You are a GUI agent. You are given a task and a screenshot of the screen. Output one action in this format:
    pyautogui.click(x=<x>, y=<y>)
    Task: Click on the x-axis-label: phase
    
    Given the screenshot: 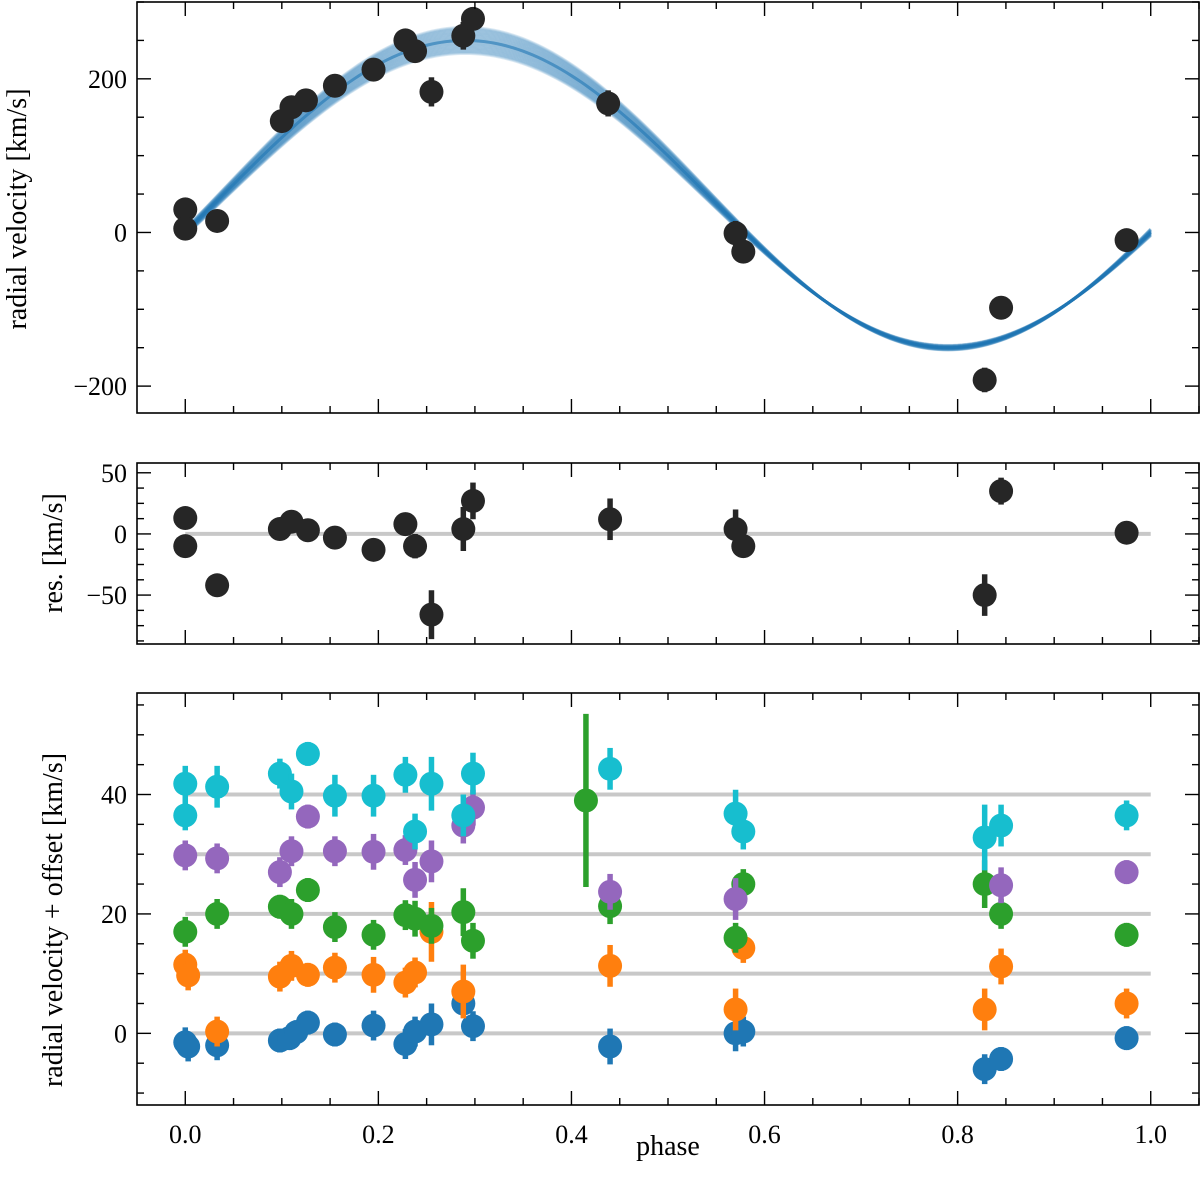 What is the action you would take?
    pyautogui.click(x=668, y=1146)
    